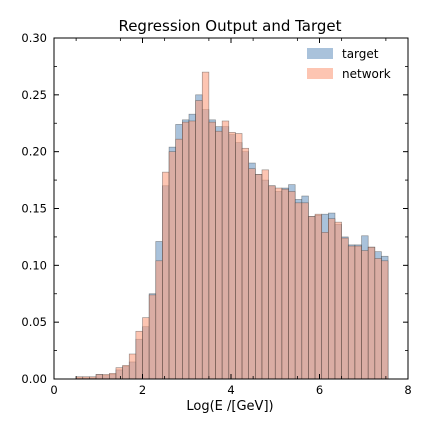  What do you see at coordinates (53, 390) in the screenshot?
I see `x-tick-label: 0` at bounding box center [53, 390].